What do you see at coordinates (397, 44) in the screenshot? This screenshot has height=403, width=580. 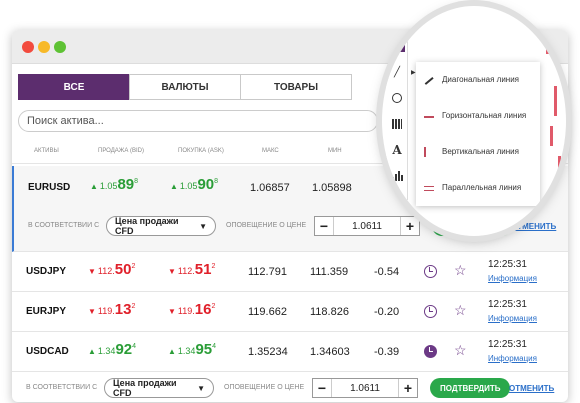 I see `cursor-tool-icon: ➚` at bounding box center [397, 44].